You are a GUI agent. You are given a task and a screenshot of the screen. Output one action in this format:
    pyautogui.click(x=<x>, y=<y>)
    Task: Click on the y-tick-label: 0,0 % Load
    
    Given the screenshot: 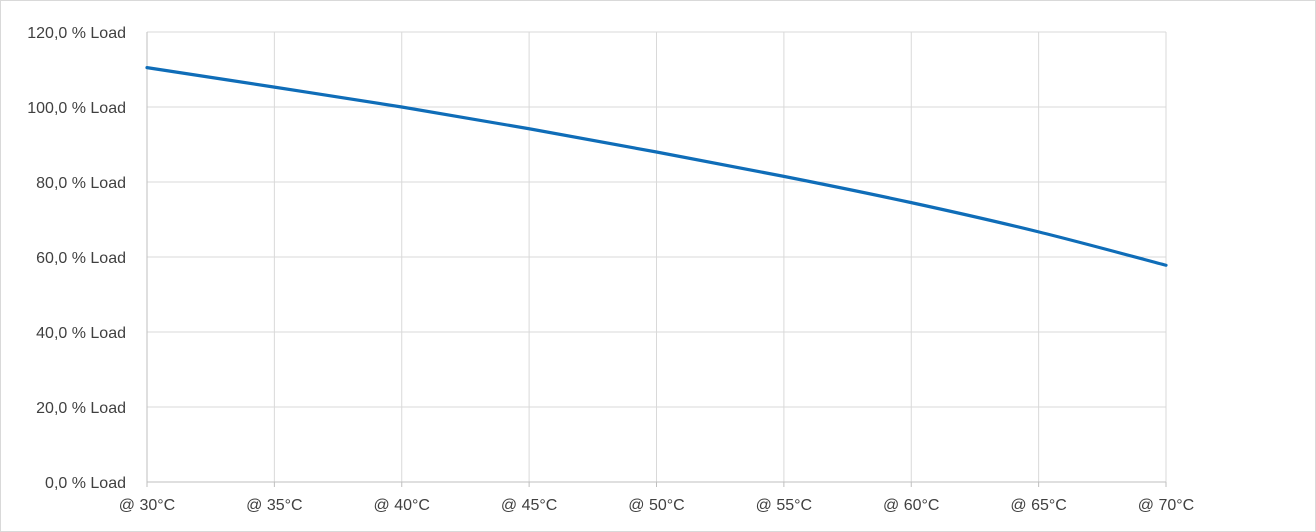 What is the action you would take?
    pyautogui.click(x=85, y=483)
    